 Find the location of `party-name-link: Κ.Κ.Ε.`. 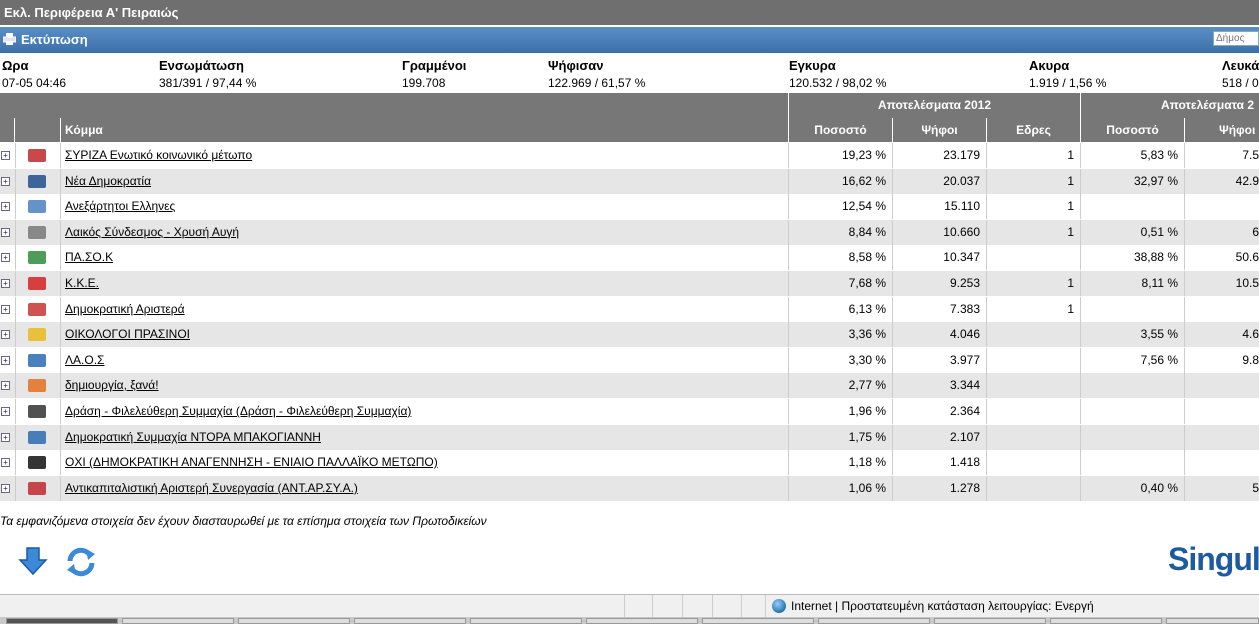

party-name-link: Κ.Κ.Ε. is located at coordinates (82, 283).